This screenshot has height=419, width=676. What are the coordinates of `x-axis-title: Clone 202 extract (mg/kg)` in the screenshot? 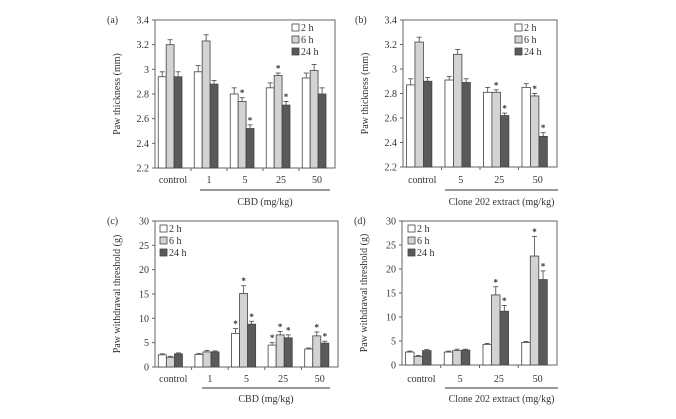 It's located at (502, 399).